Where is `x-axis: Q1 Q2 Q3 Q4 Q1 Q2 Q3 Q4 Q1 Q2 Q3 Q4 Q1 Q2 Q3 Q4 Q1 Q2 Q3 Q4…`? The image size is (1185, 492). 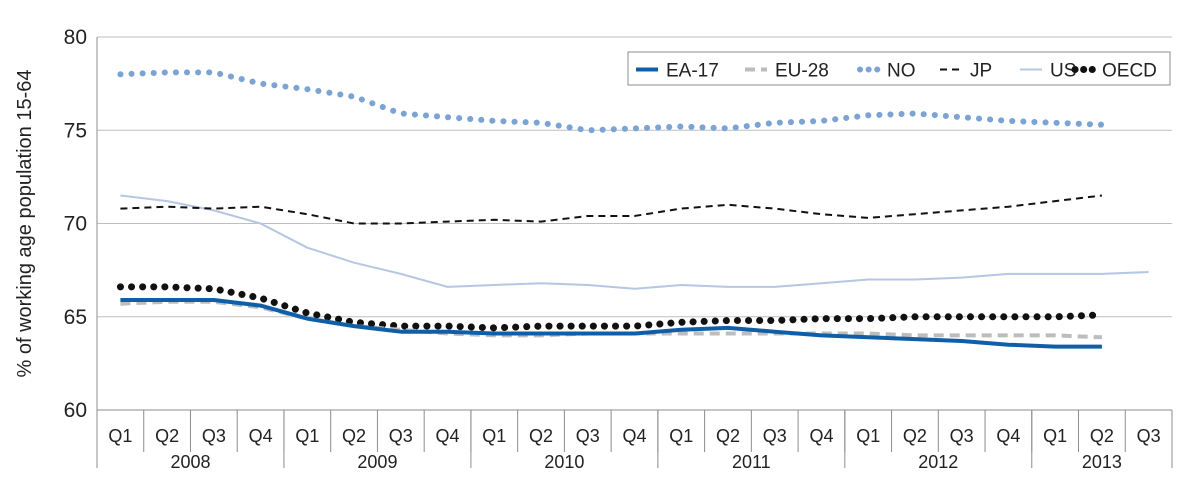 x-axis: Q1 Q2 Q3 Q4 Q1 Q2 Q3 Q4 Q1 Q2 Q3 Q4 Q1 Q2 Q3 Q4 Q1 Q2 Q3 Q4… is located at coordinates (634, 440).